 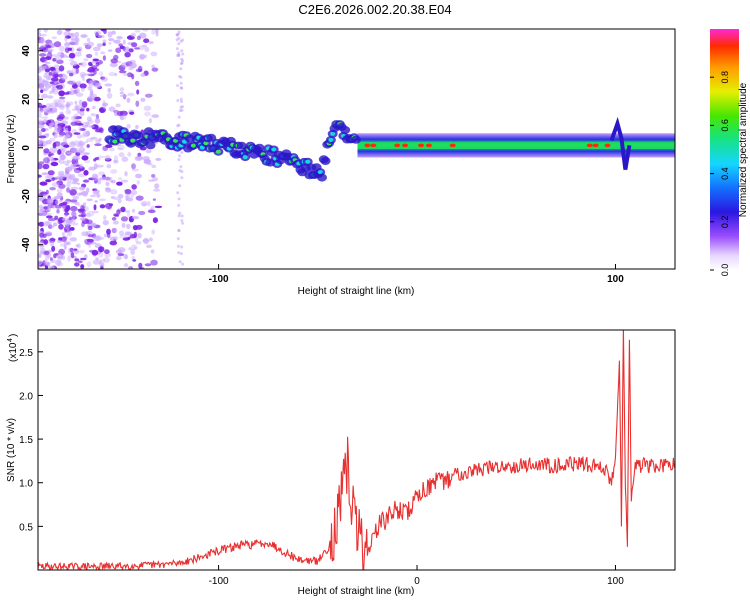 What do you see at coordinates (32, 148) in the screenshot?
I see `spectrogram-y-ticks: 40 20 0 -20 -40` at bounding box center [32, 148].